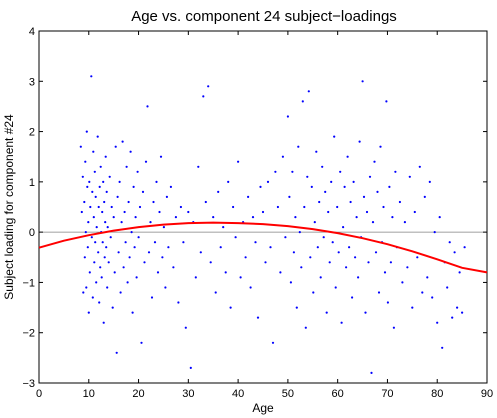 The height and width of the screenshot is (418, 497). I want to click on fit-curve-group, so click(263, 247).